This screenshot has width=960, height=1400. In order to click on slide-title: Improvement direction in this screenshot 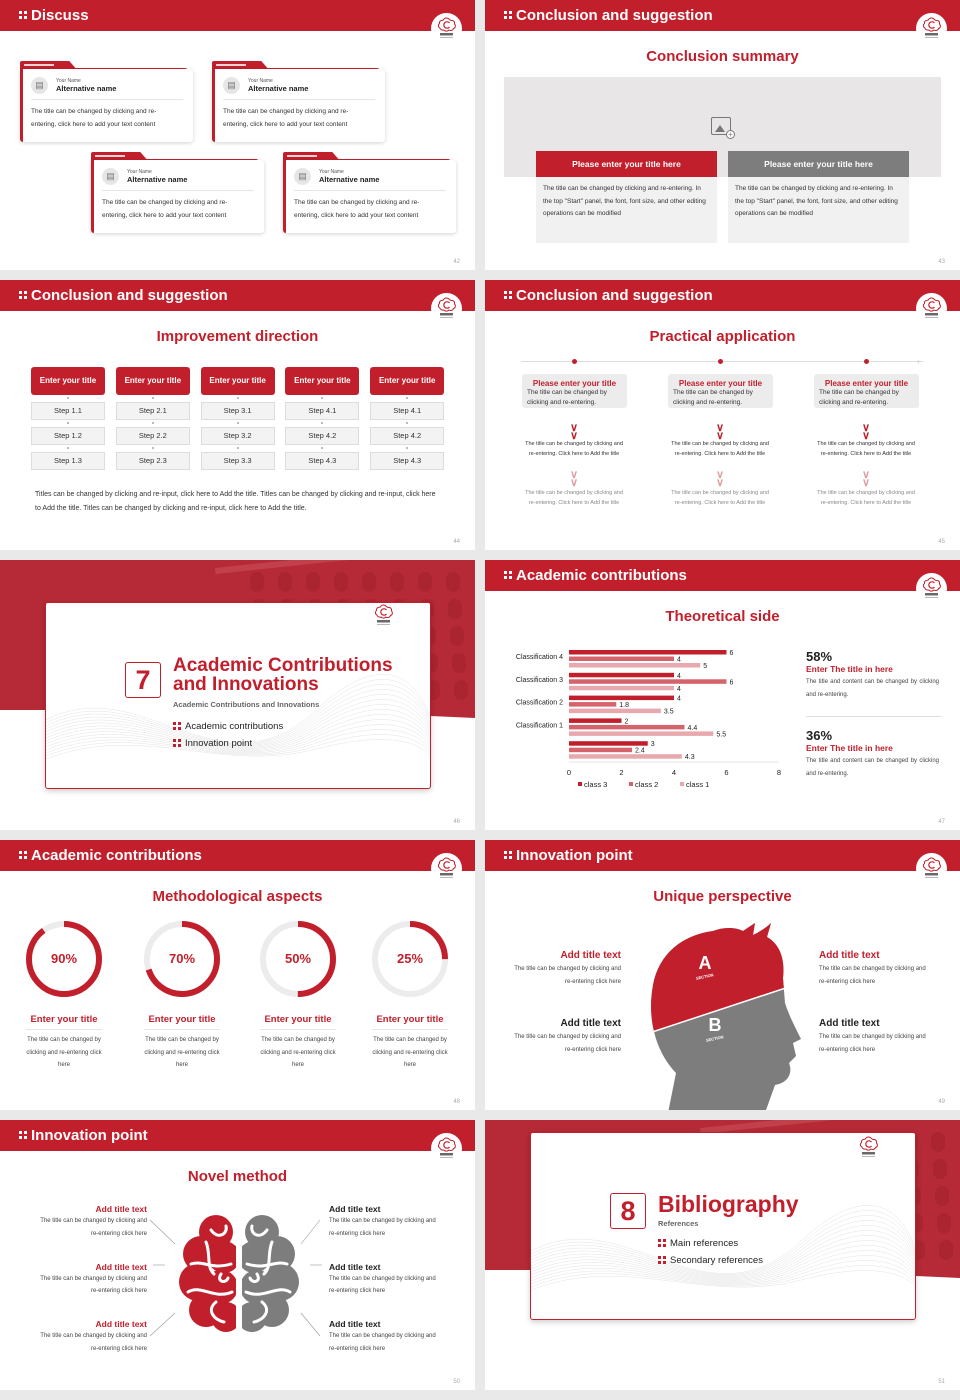, I will do `click(237, 336)`.